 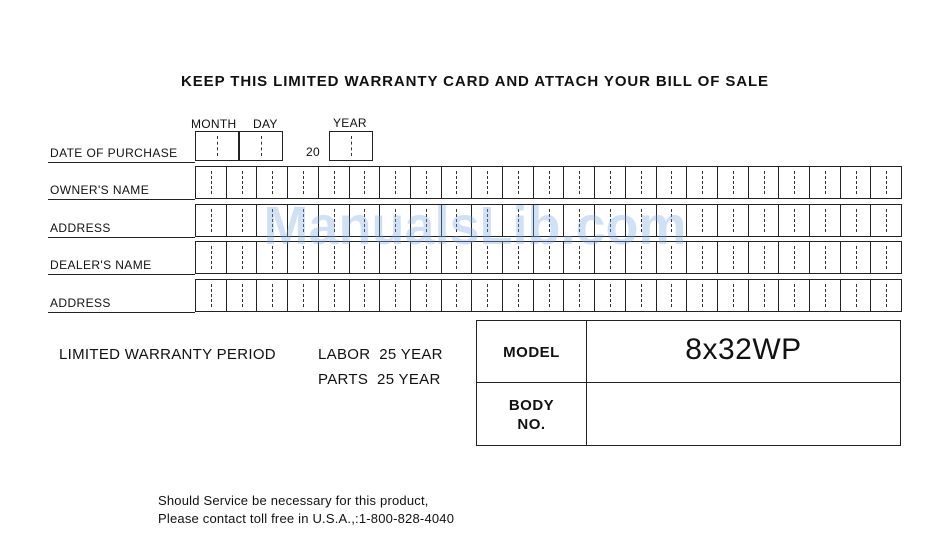 I want to click on model-number: 8x32WP, so click(x=743, y=349).